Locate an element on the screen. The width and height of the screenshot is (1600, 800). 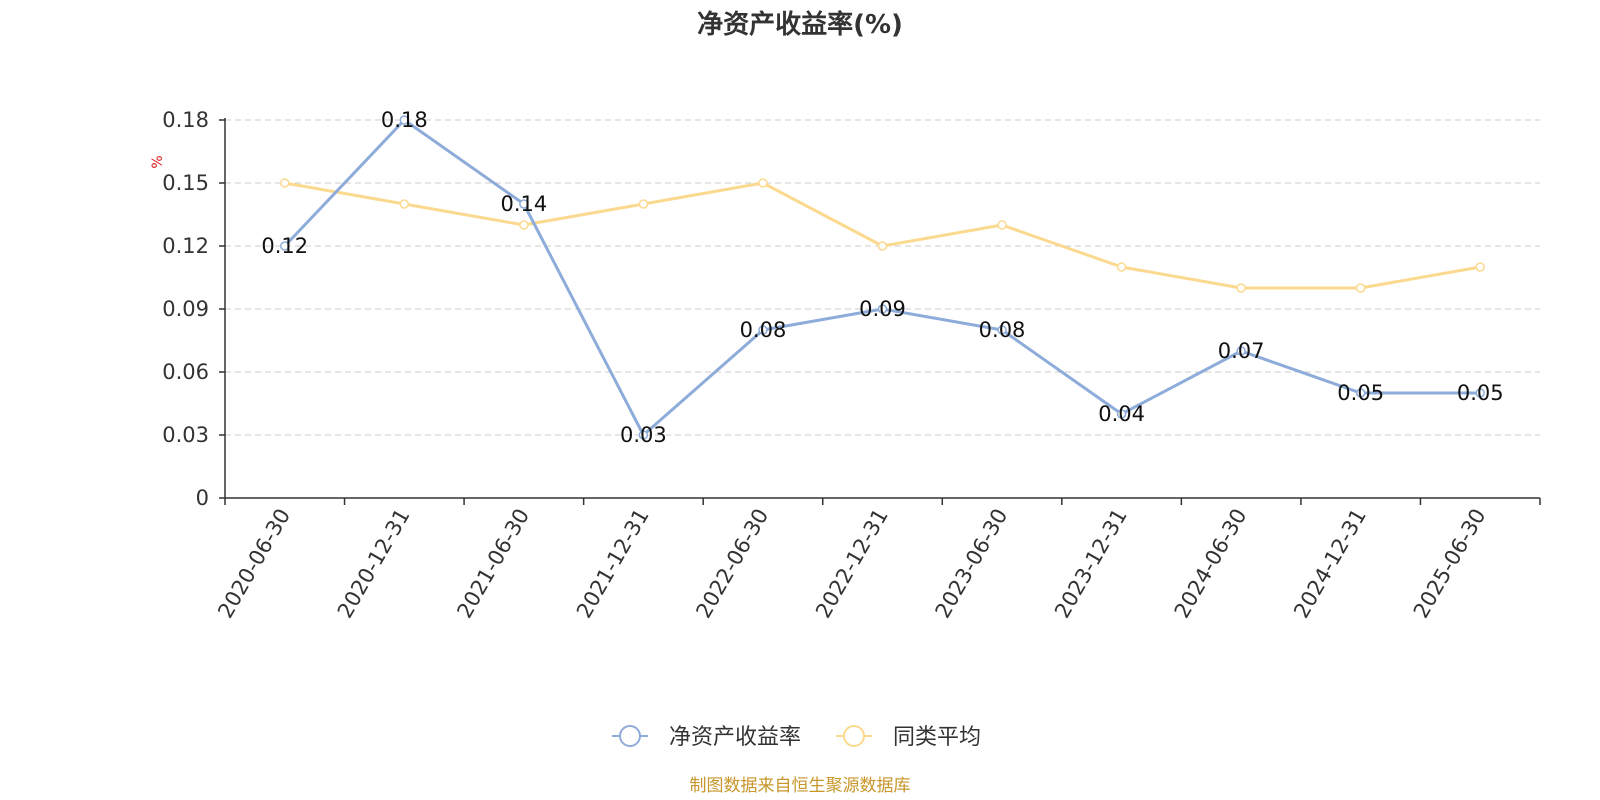
data-source-note: 制图数据来自恒生聚源数据库 is located at coordinates (800, 786).